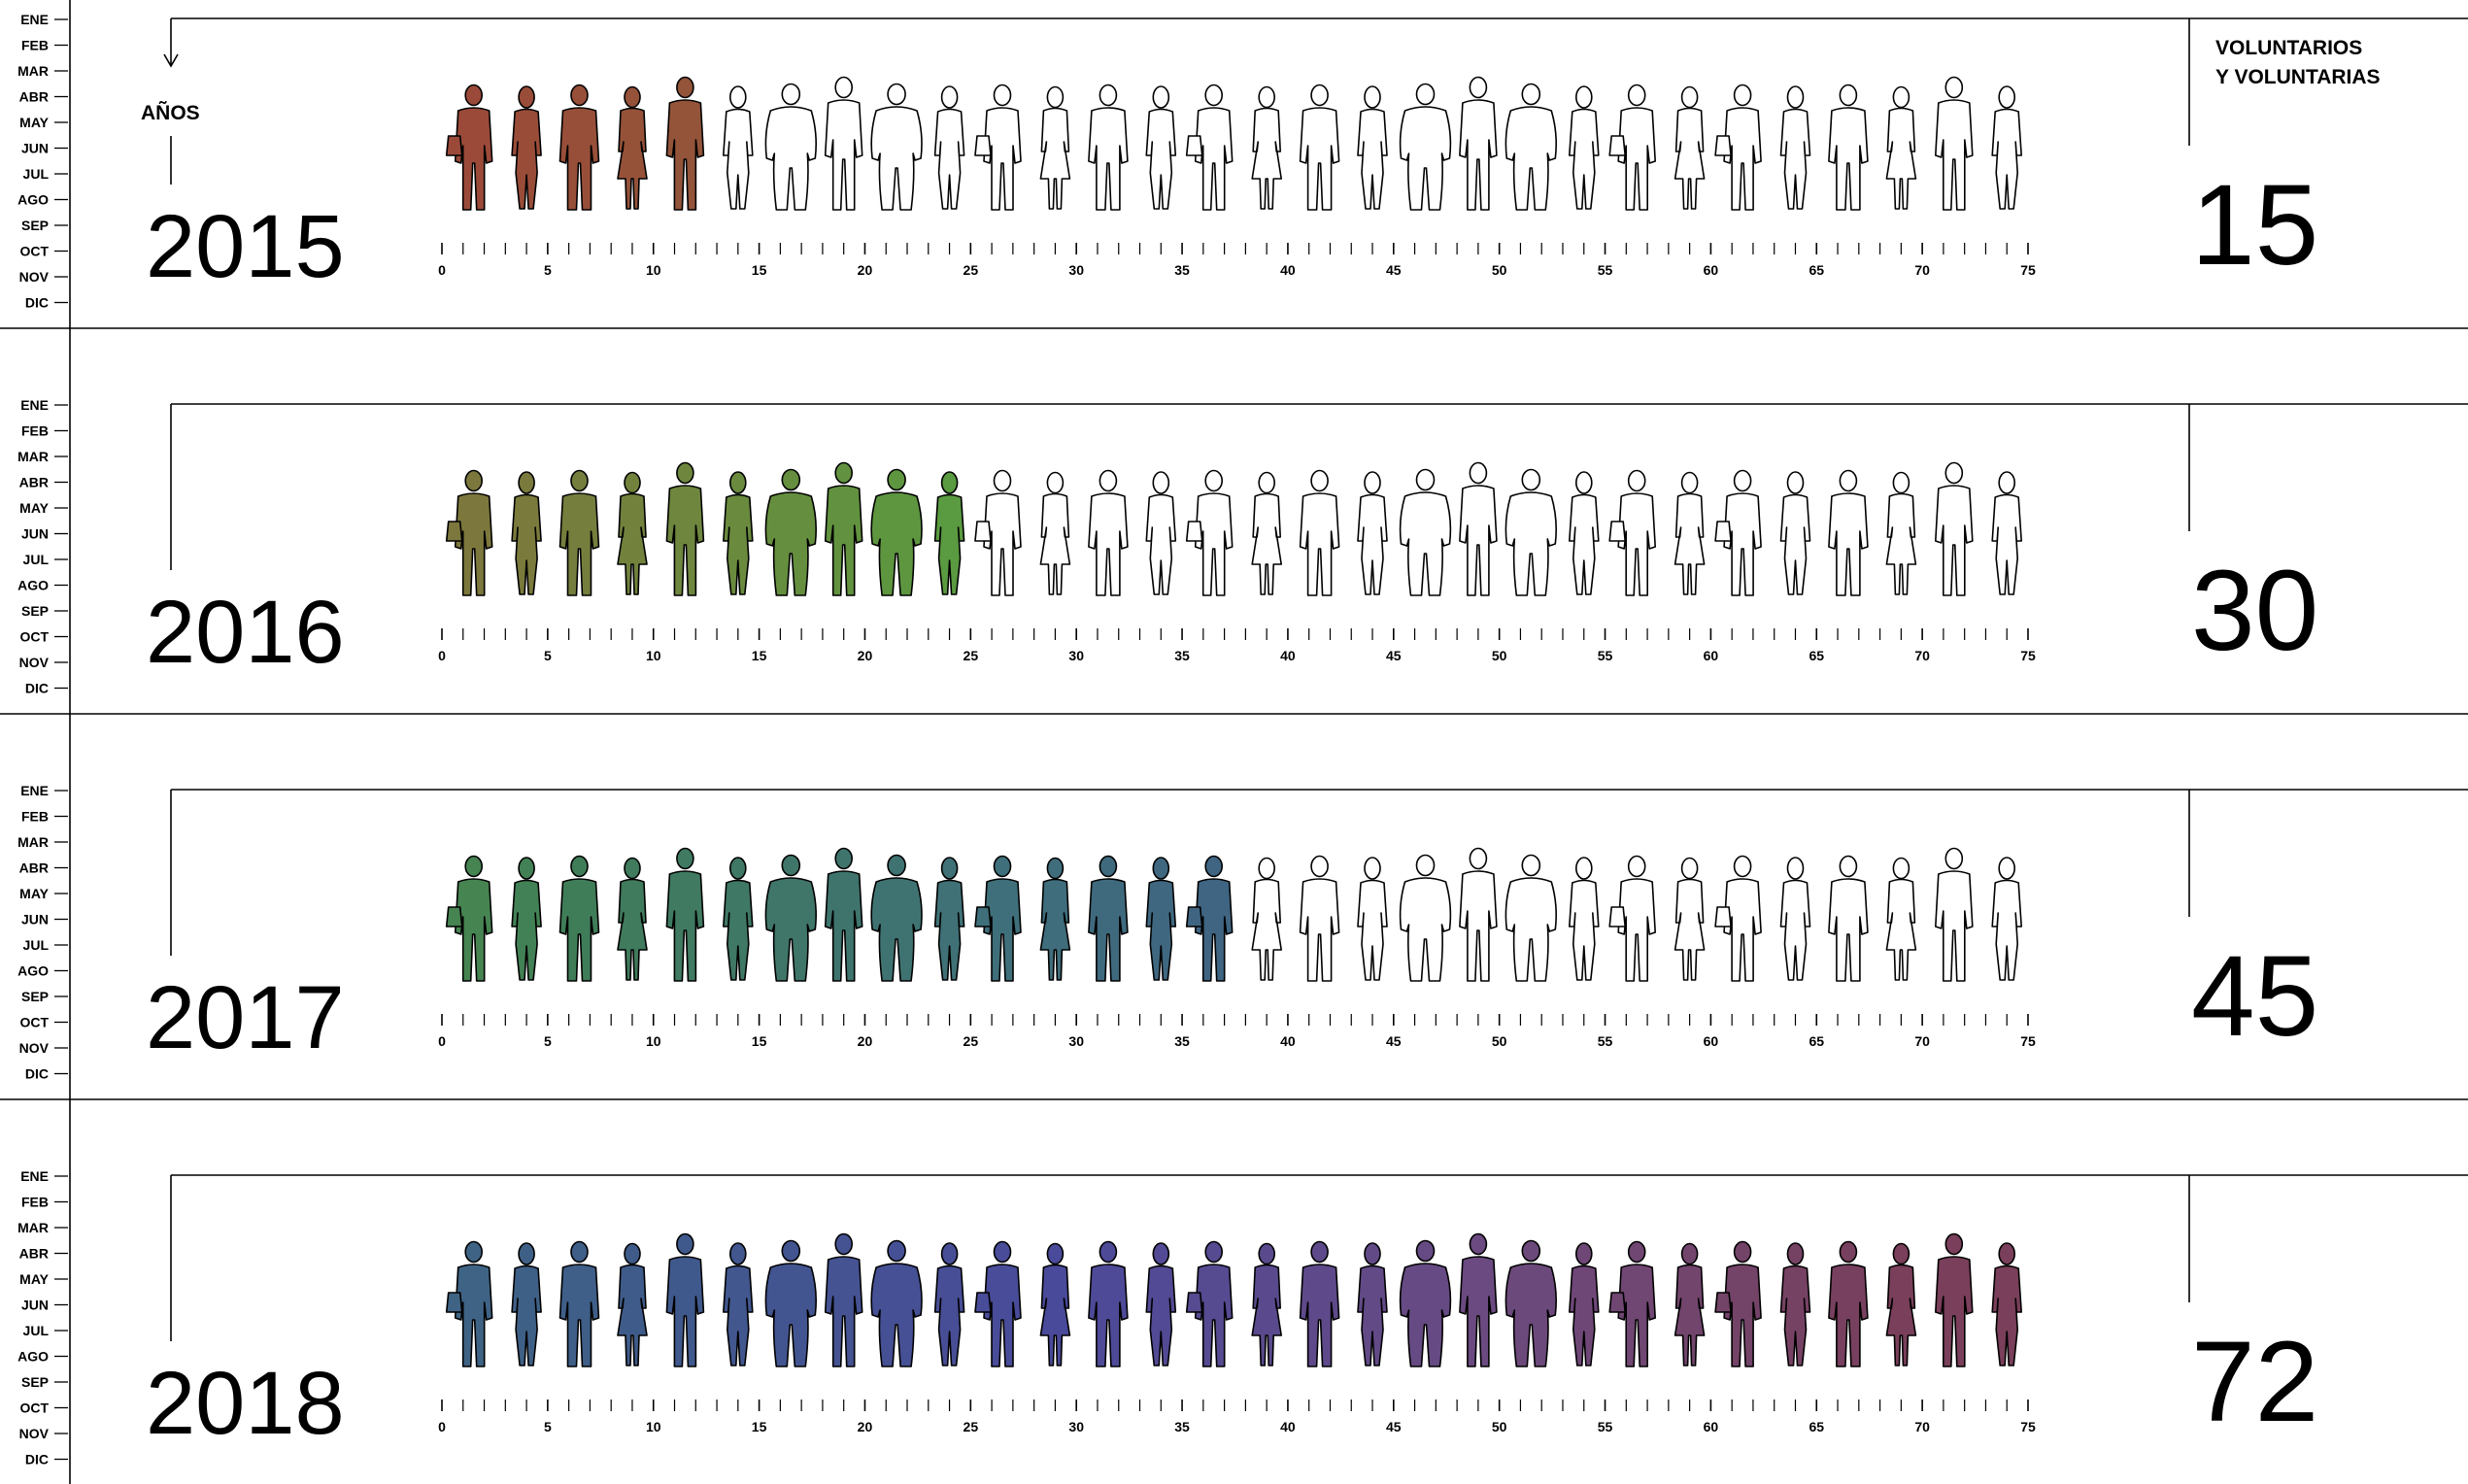 This screenshot has width=2468, height=1484. I want to click on volunteer-count: 45, so click(2254, 996).